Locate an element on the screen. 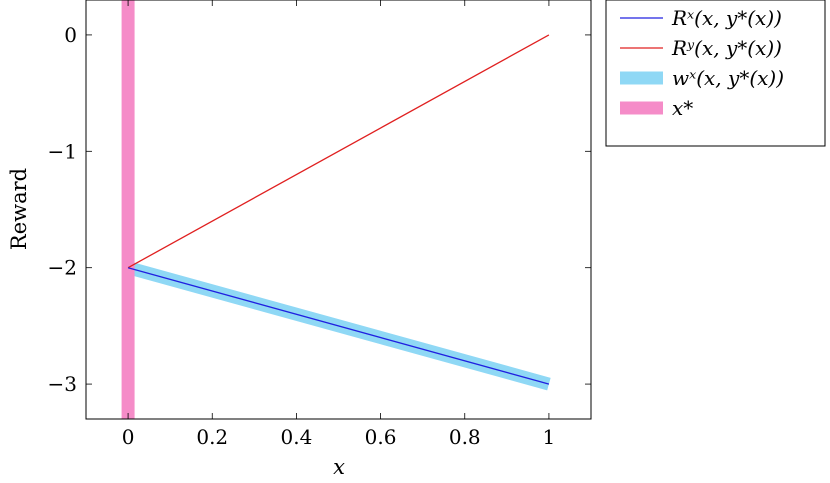  x-tick-label: 0 is located at coordinates (128, 437).